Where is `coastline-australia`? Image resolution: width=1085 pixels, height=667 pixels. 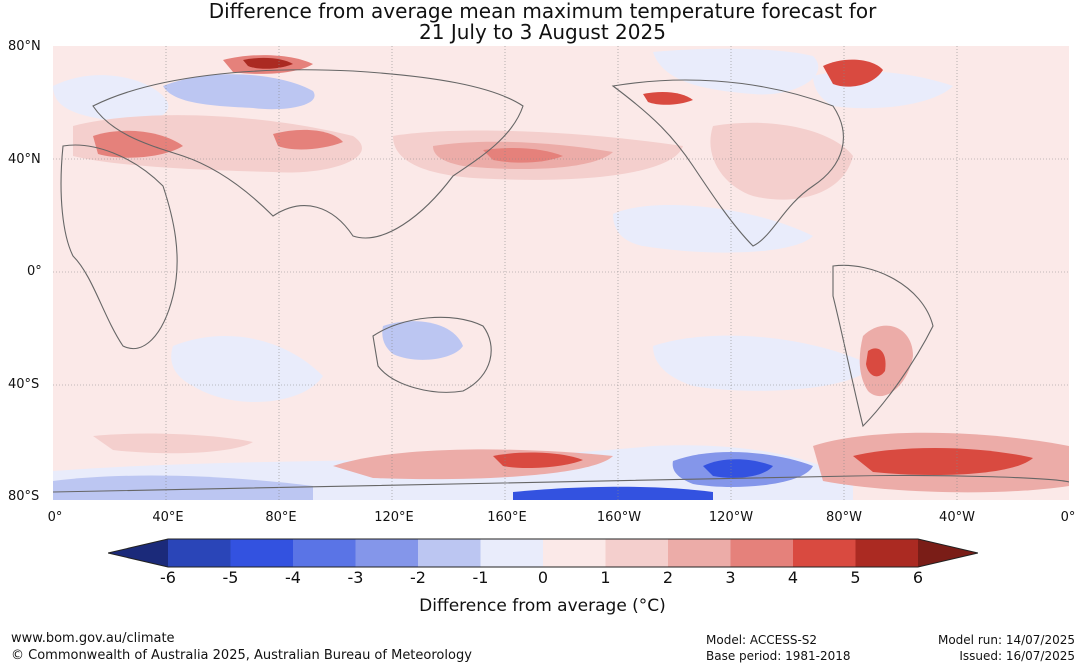 coastline-australia is located at coordinates (432, 354).